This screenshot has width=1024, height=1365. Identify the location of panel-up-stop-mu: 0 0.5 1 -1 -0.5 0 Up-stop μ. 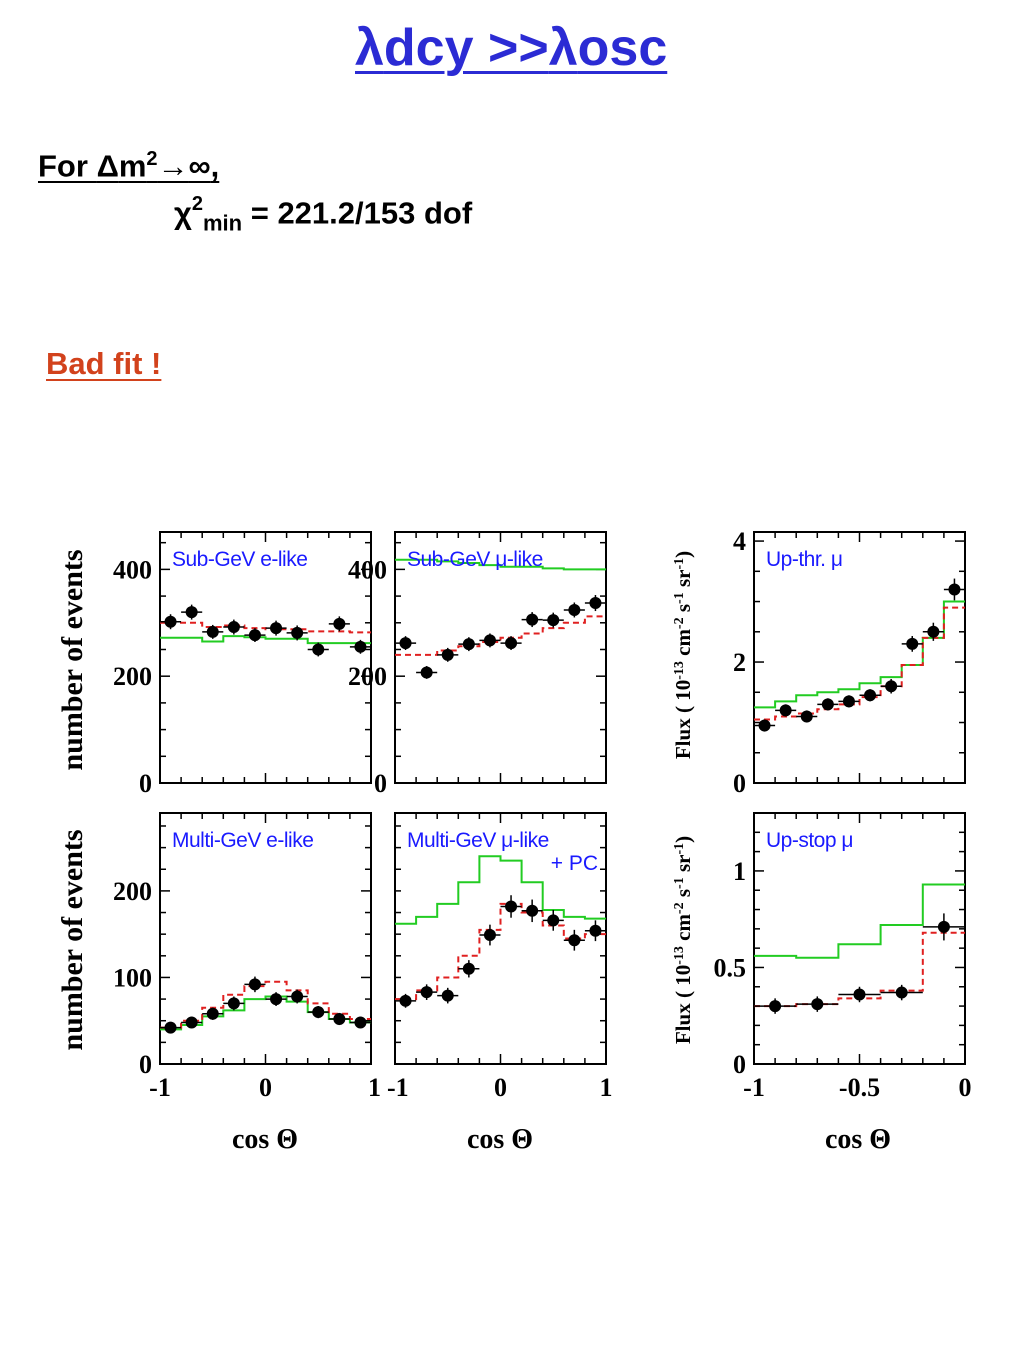
(843, 957).